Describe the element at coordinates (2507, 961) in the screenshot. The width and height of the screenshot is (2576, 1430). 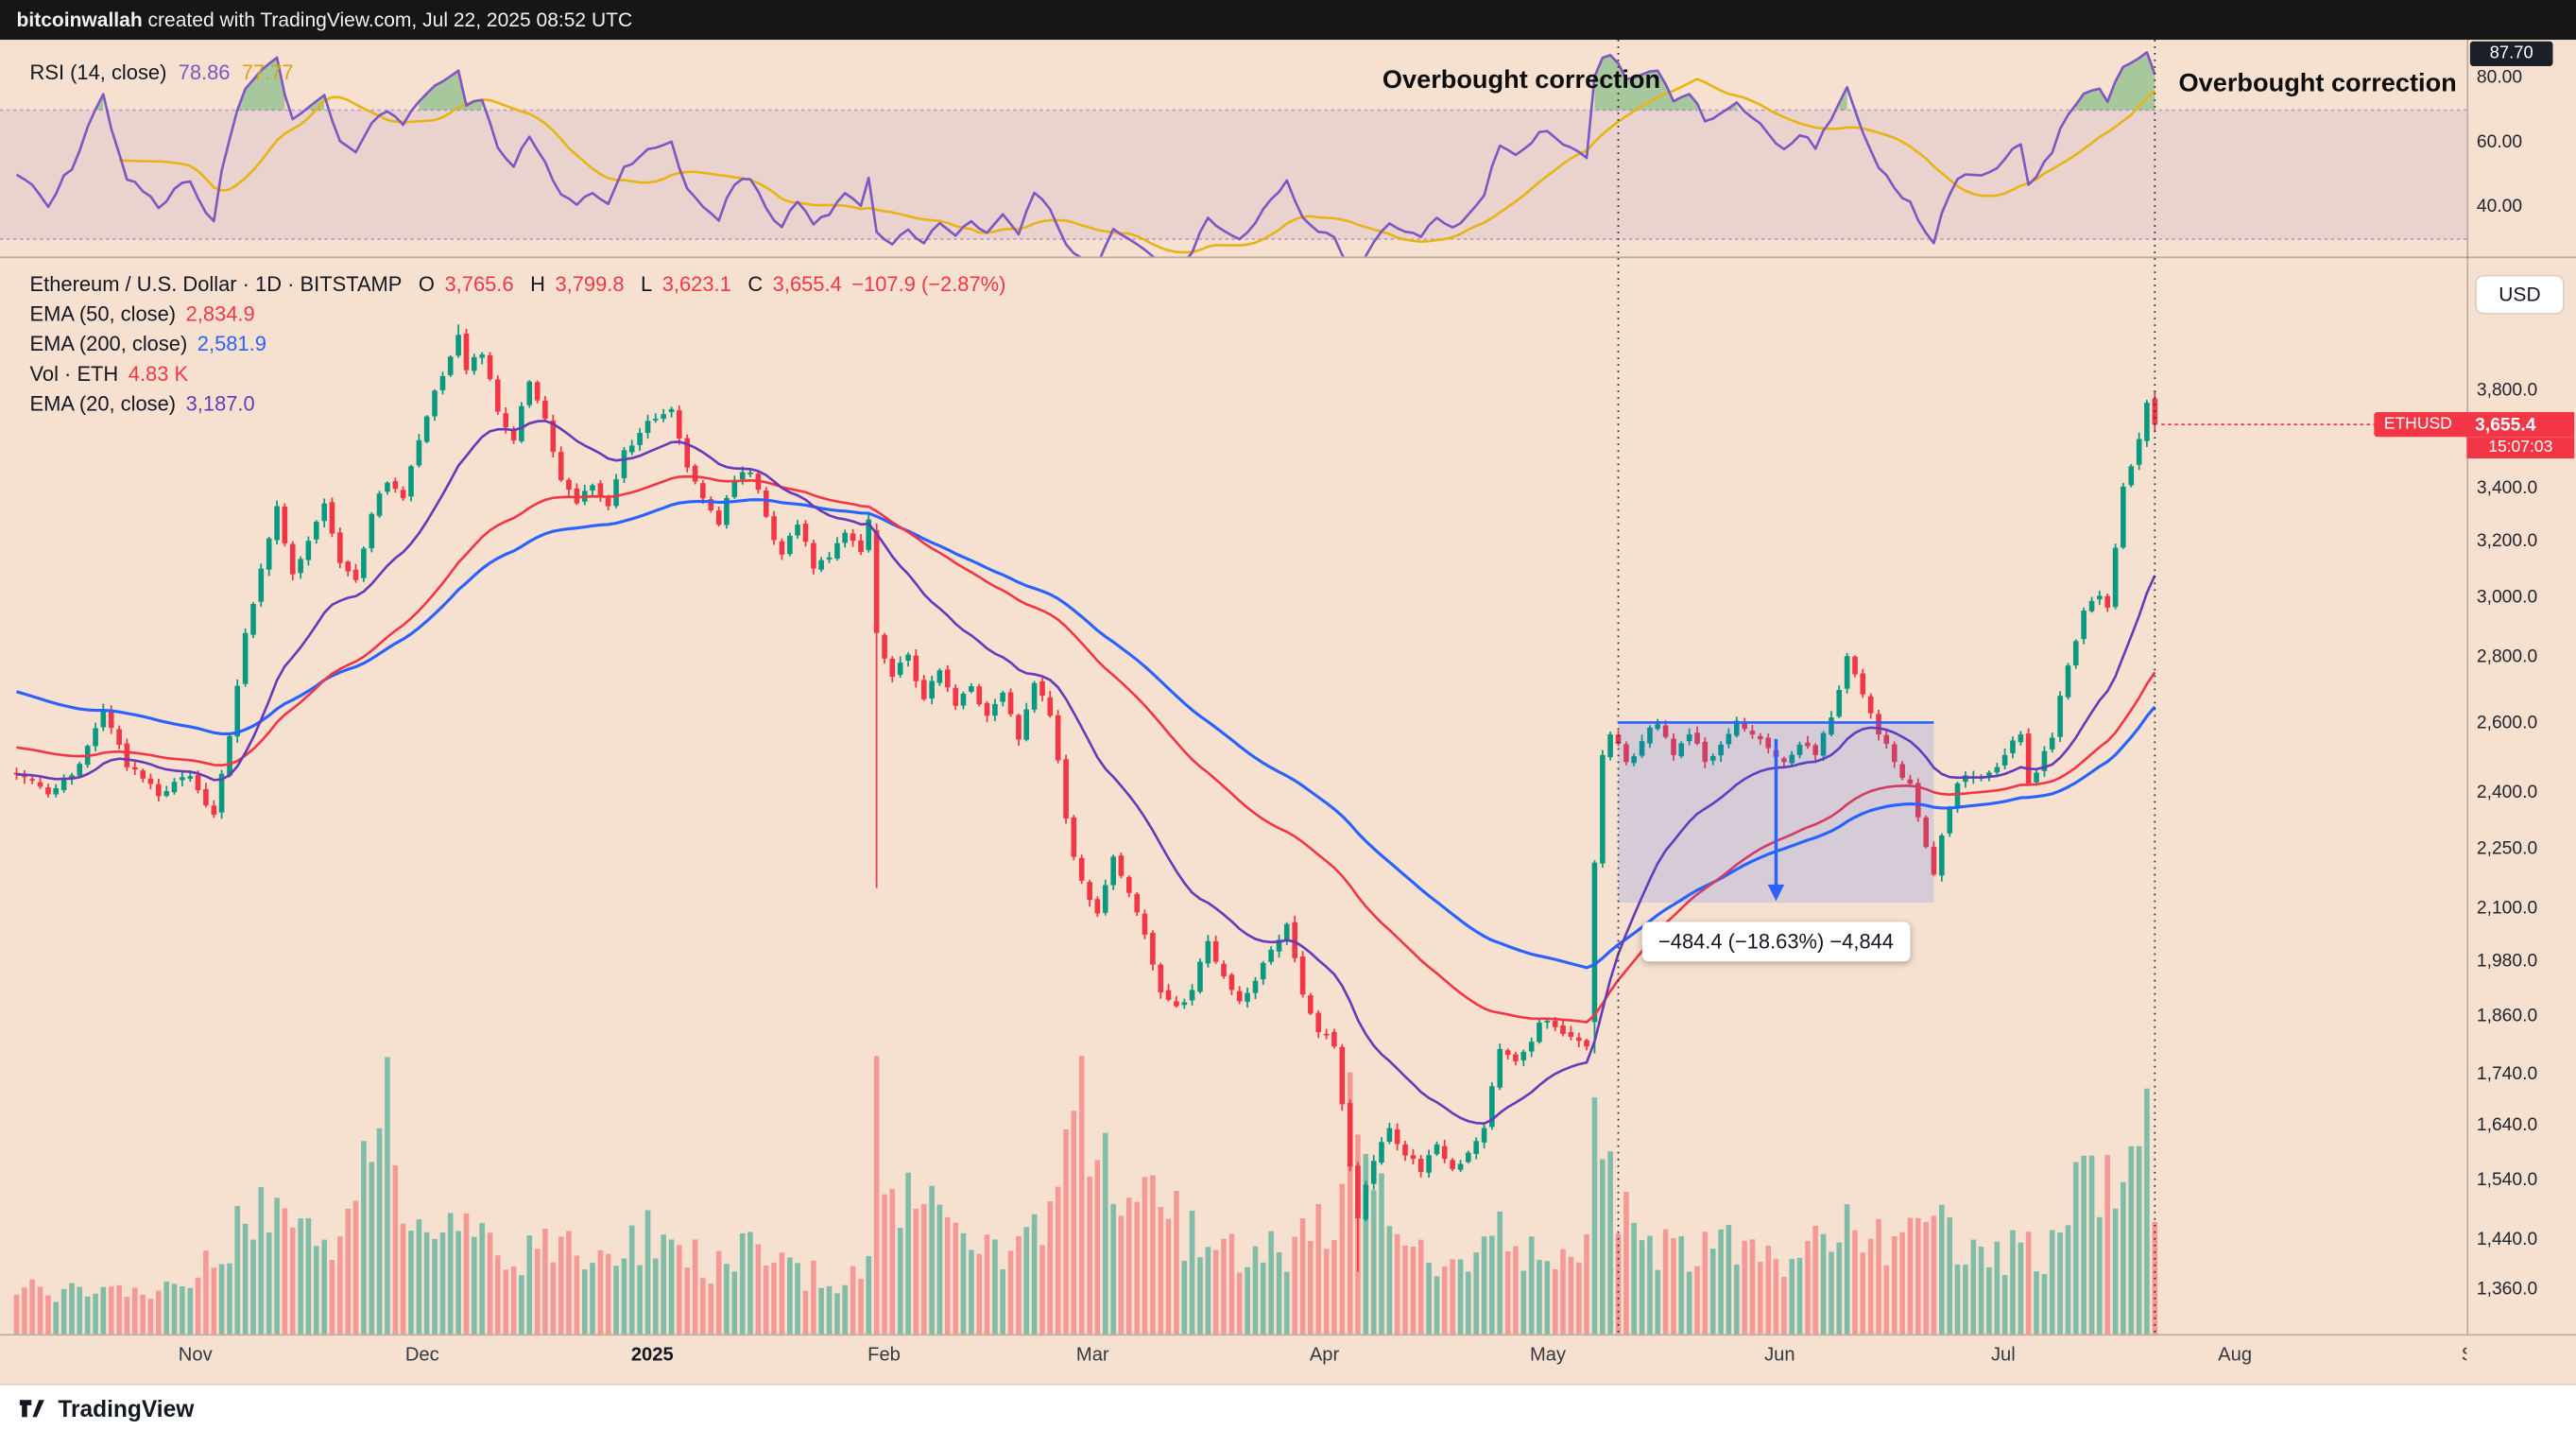
I see `price-scale-label: 1,980.0` at that location.